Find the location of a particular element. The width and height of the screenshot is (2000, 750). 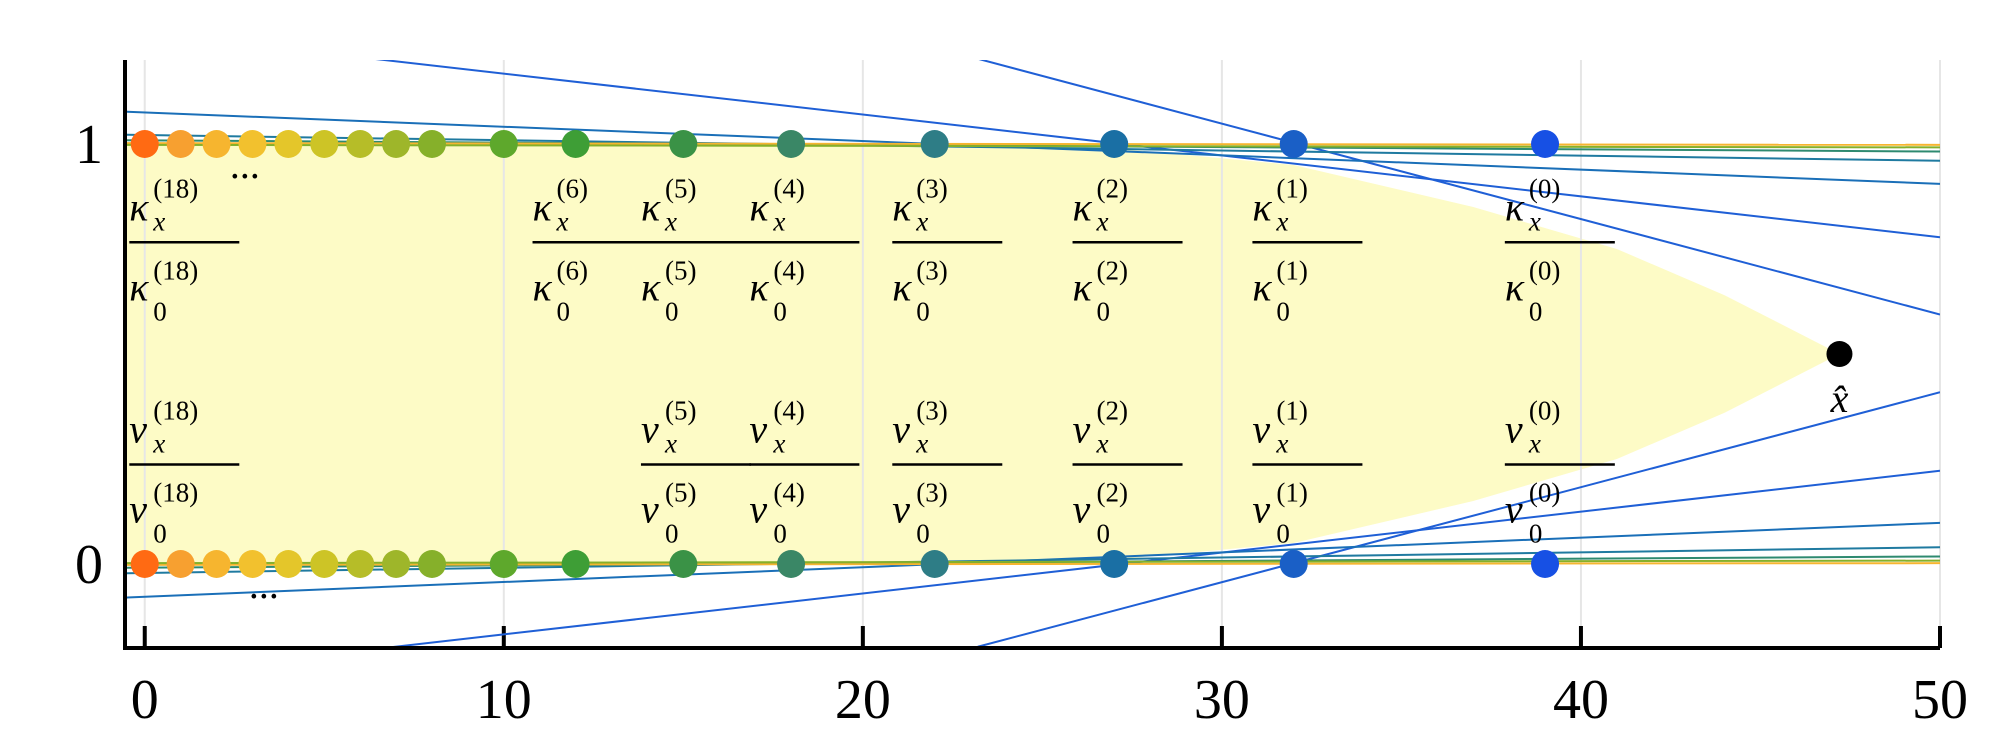

numerator-sup: (2) is located at coordinates (1112, 188).